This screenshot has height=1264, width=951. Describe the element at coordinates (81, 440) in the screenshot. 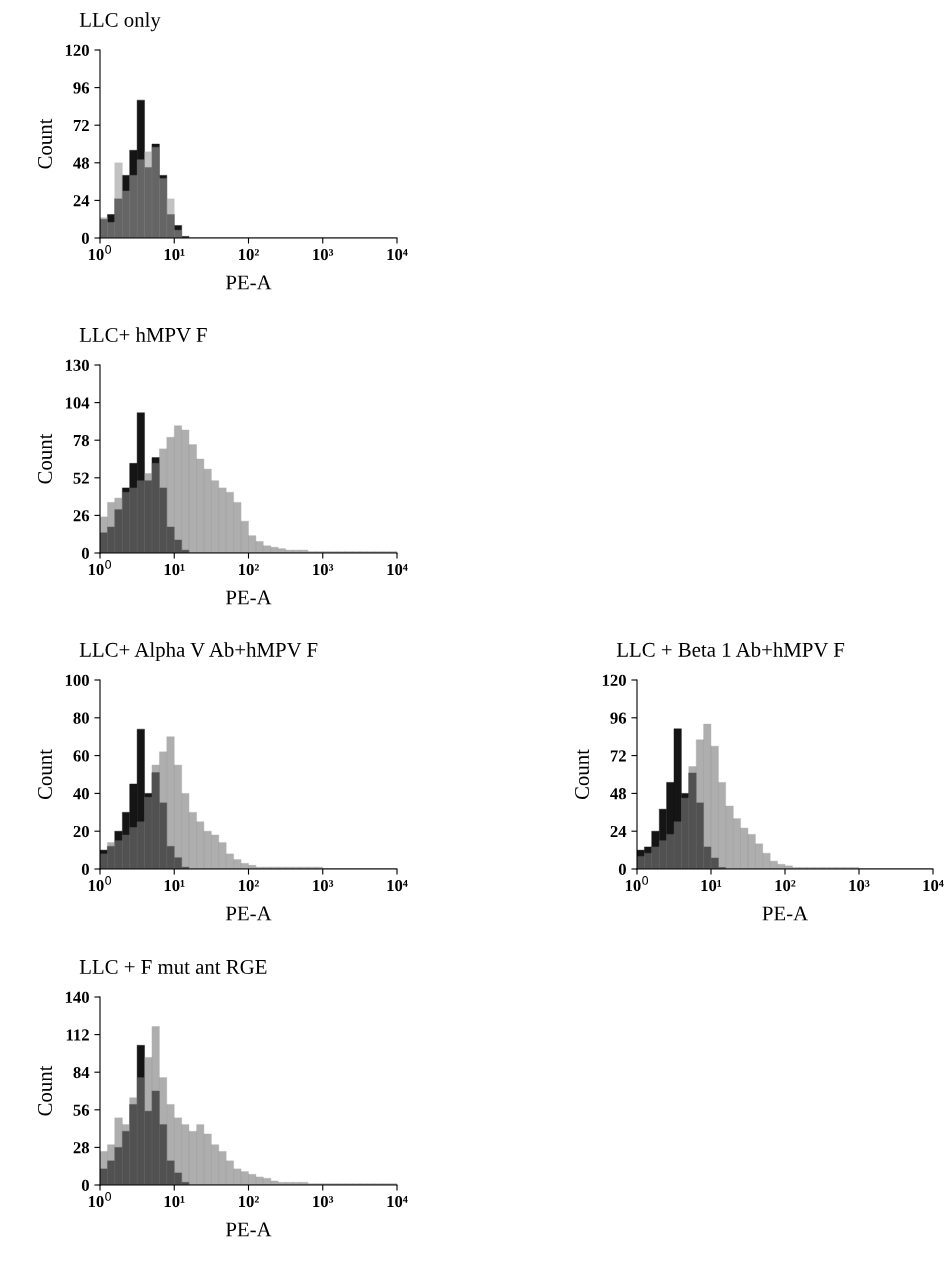

I see `y-tick-label: 78` at that location.